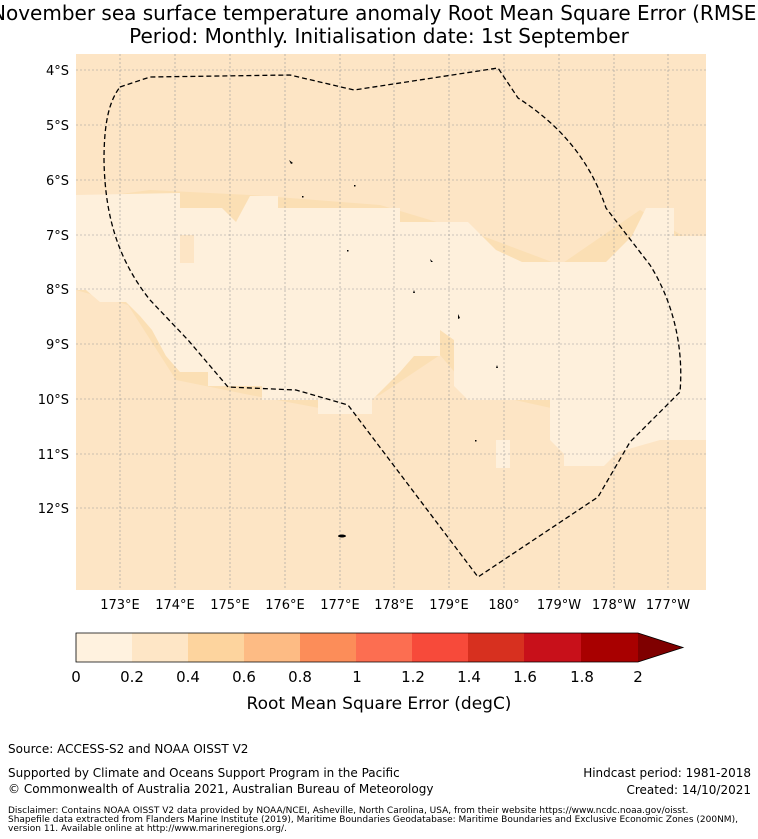 This screenshot has height=839, width=758. I want to click on islands, so click(393, 349).